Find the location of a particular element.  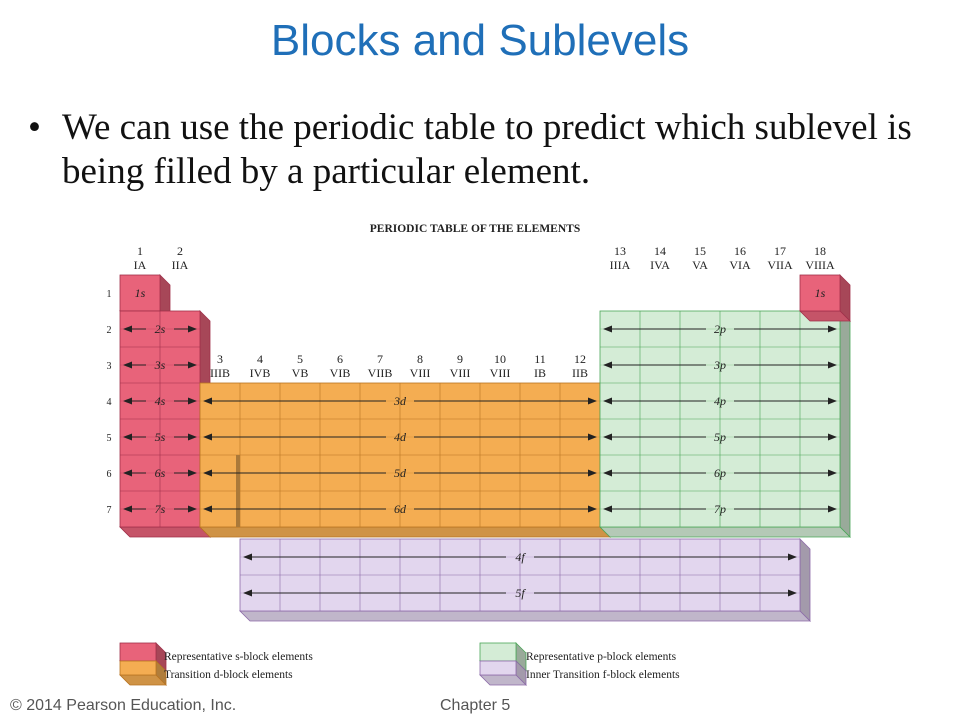

f-block-side is located at coordinates (805, 580).